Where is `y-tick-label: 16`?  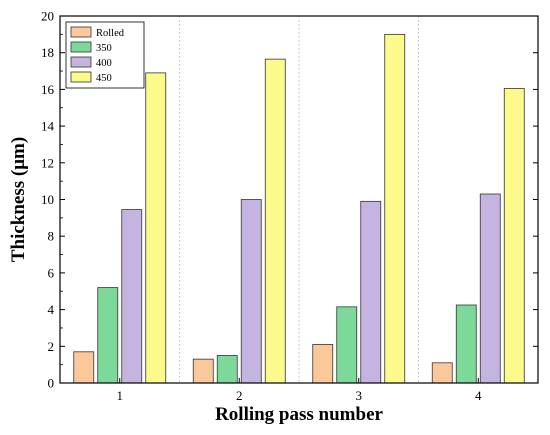
y-tick-label: 16 is located at coordinates (48, 89).